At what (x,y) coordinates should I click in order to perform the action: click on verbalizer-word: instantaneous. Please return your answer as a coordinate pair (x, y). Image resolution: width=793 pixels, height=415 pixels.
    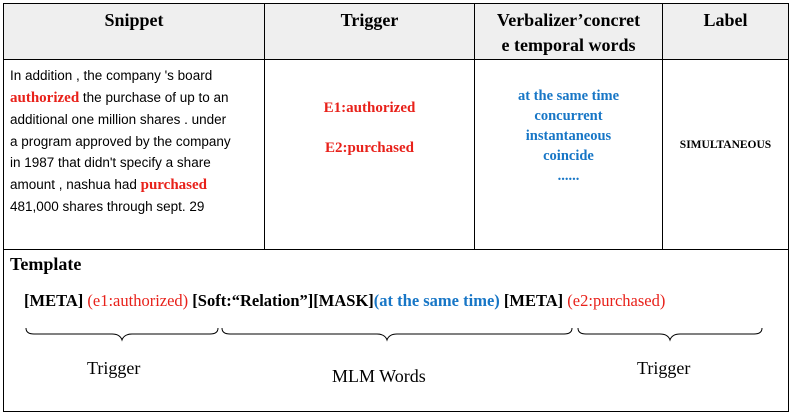
    Looking at the image, I should click on (568, 136).